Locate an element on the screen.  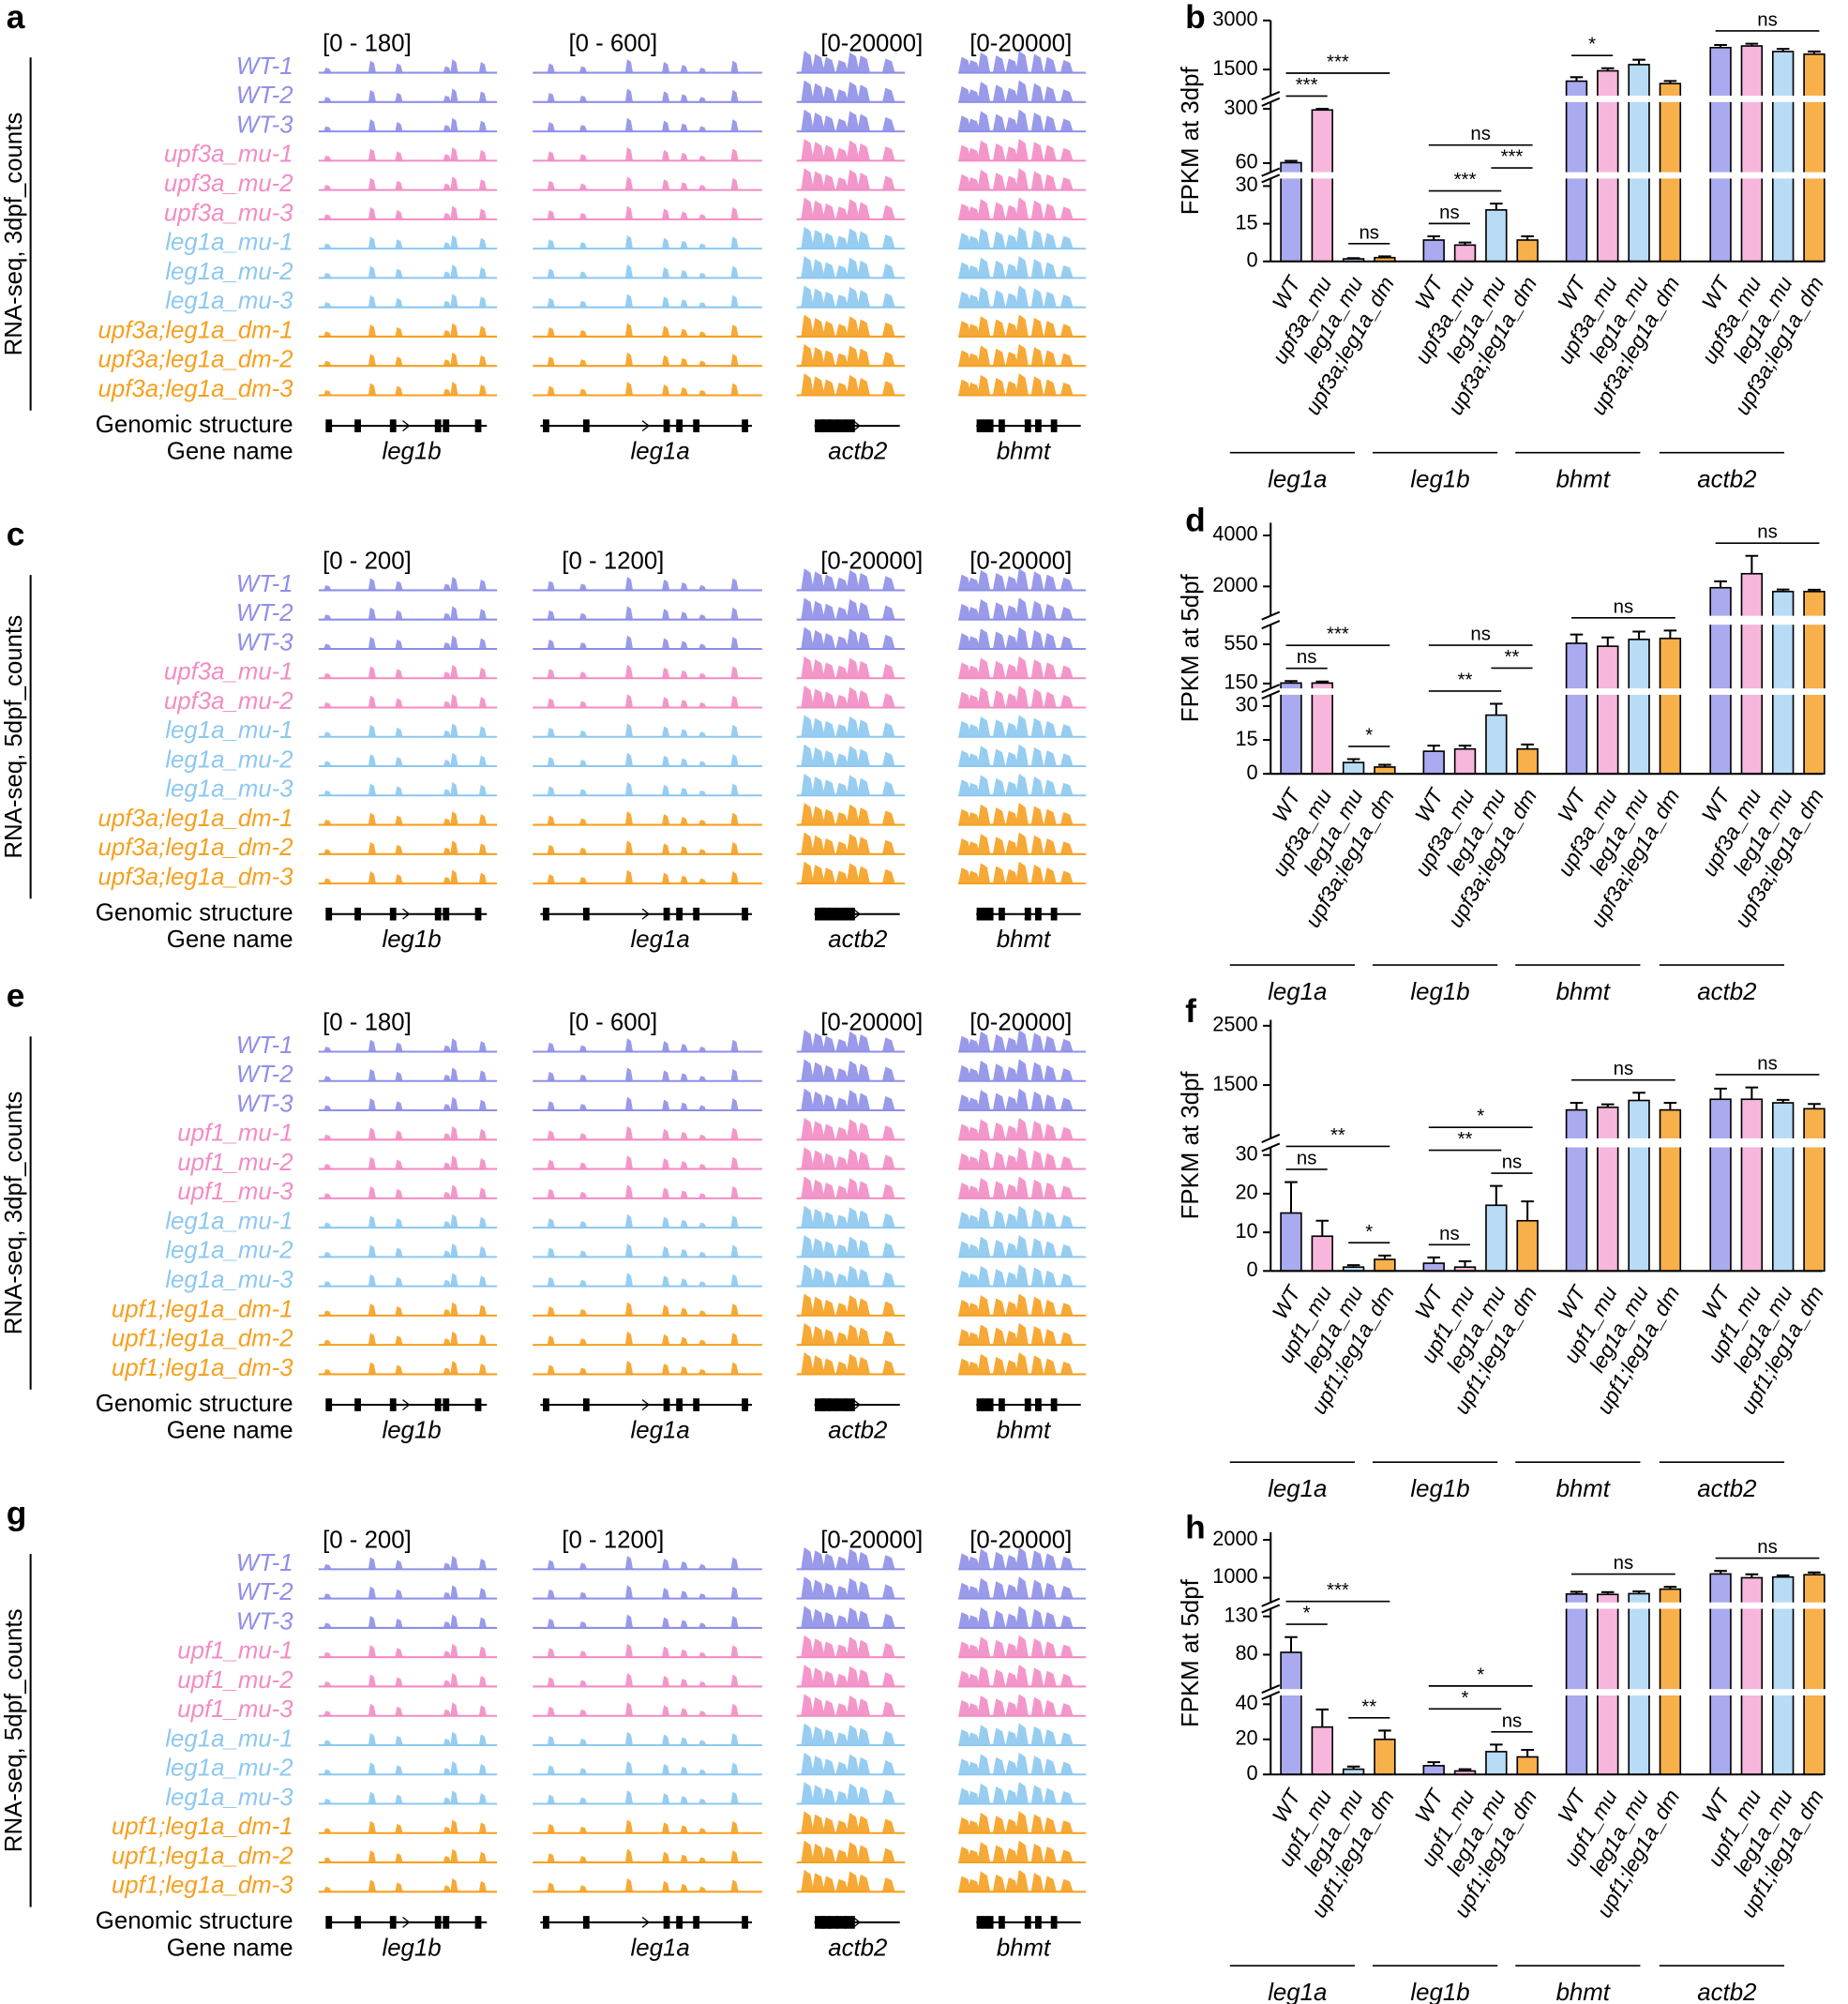
gene-name: actb2 is located at coordinates (857, 1430).